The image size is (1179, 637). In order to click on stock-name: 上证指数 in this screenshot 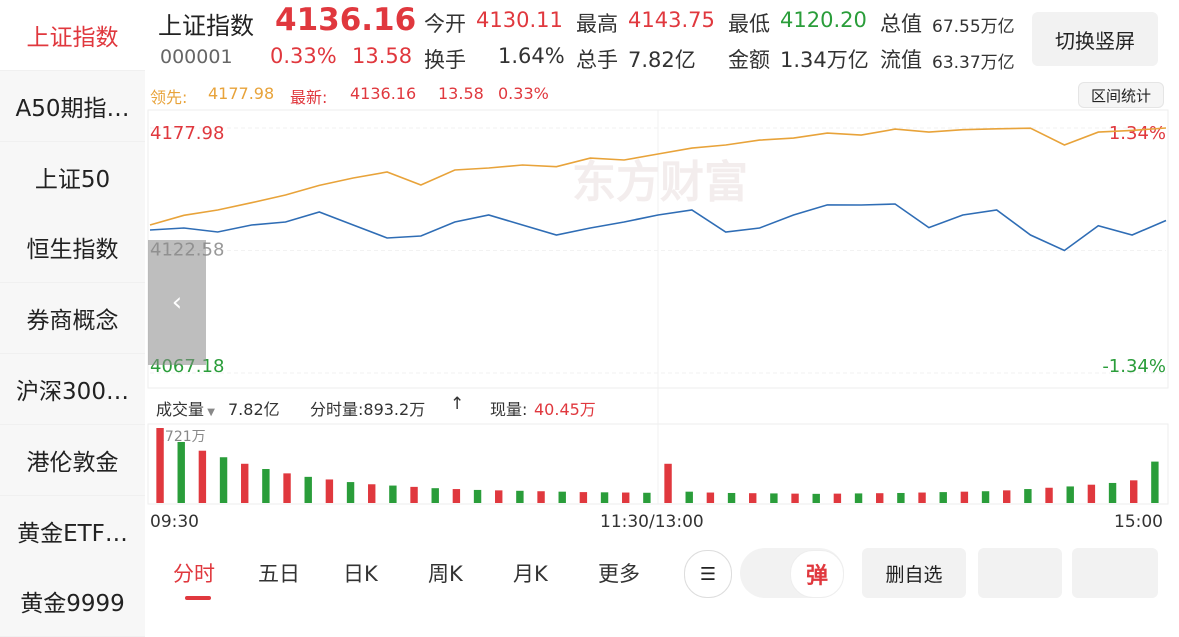, I will do `click(206, 26)`.